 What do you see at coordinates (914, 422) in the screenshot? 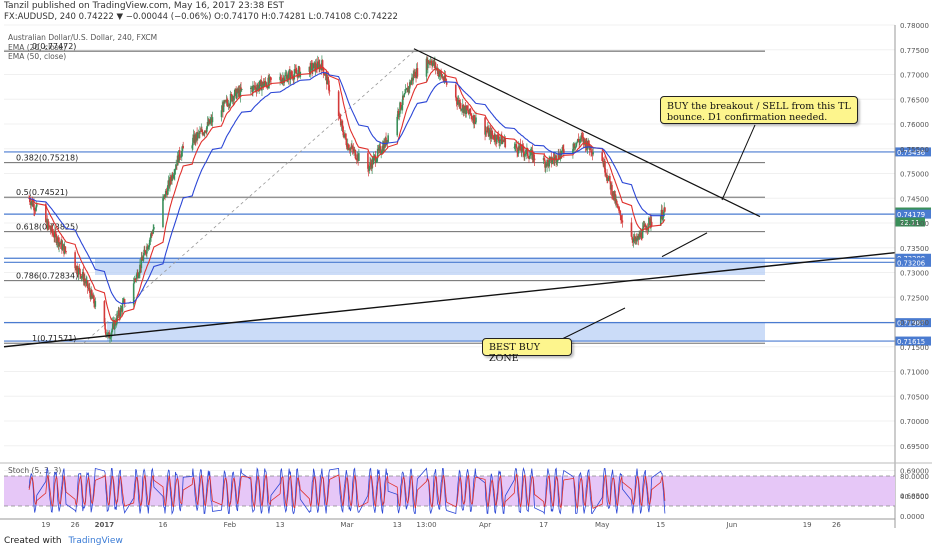
I see `y-tick-label: 0.70000` at bounding box center [914, 422].